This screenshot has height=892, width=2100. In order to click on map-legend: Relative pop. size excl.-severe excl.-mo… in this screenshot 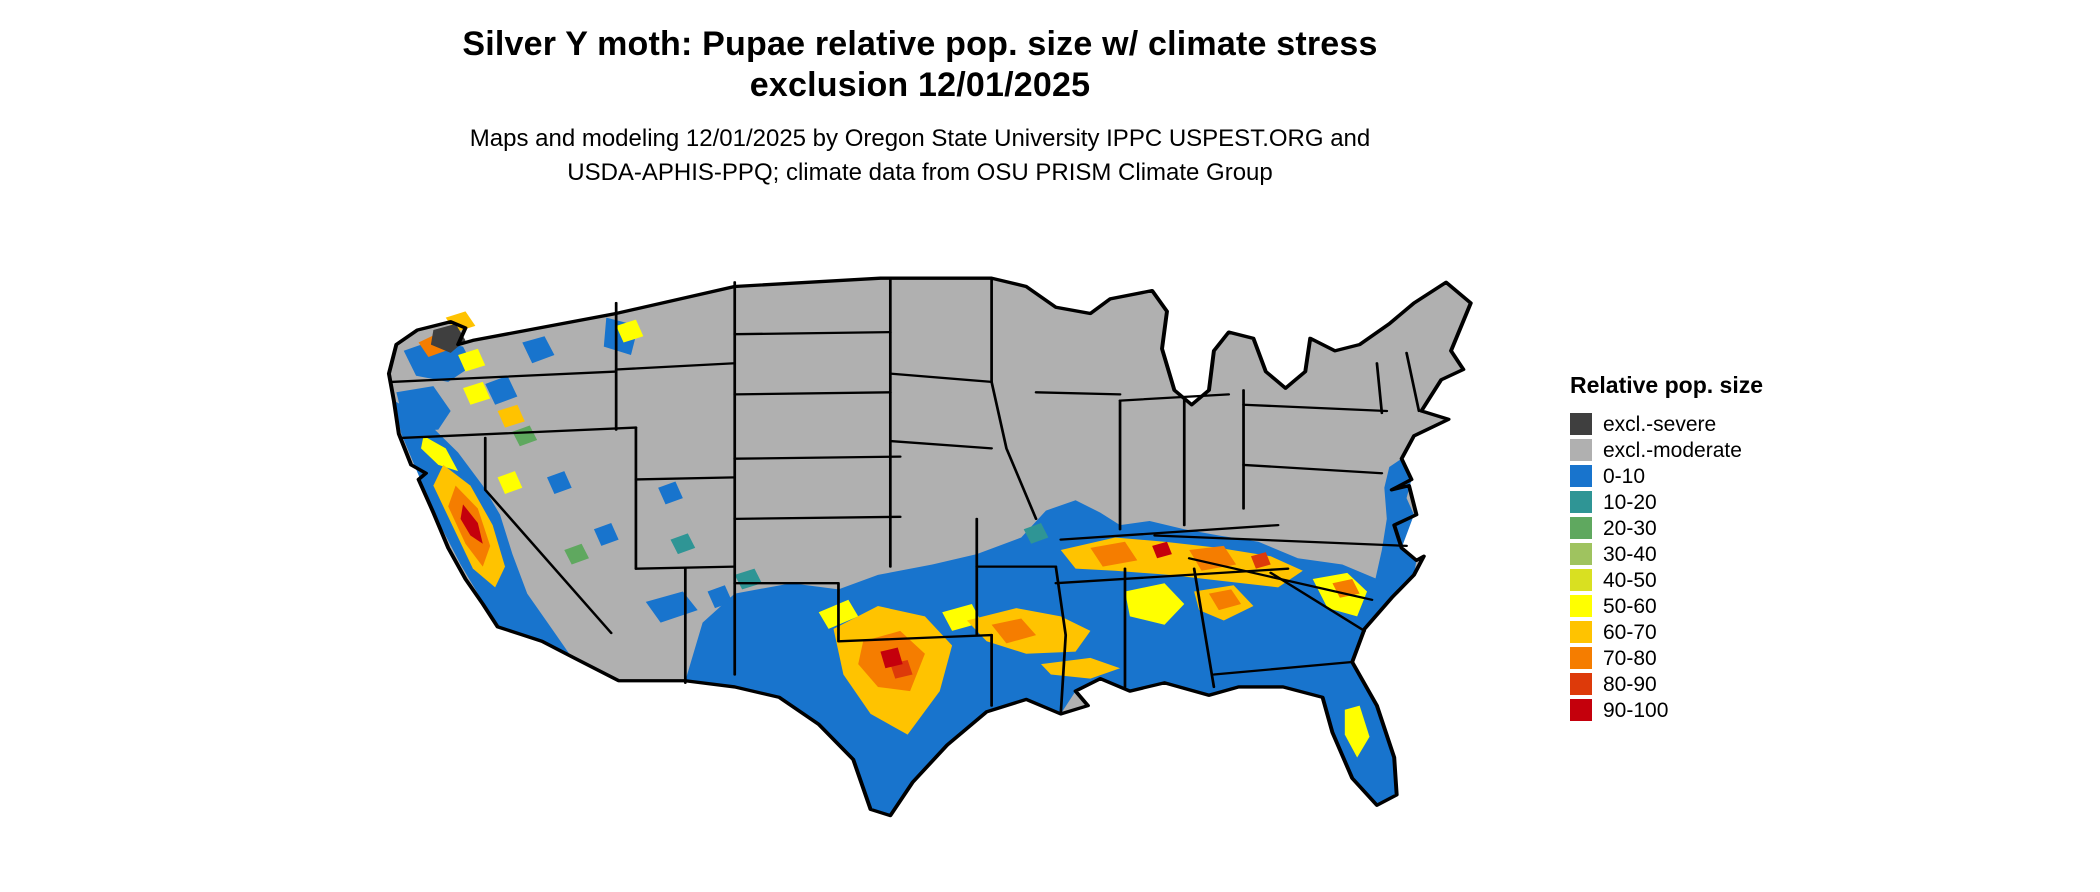, I will do `click(1720, 547)`.